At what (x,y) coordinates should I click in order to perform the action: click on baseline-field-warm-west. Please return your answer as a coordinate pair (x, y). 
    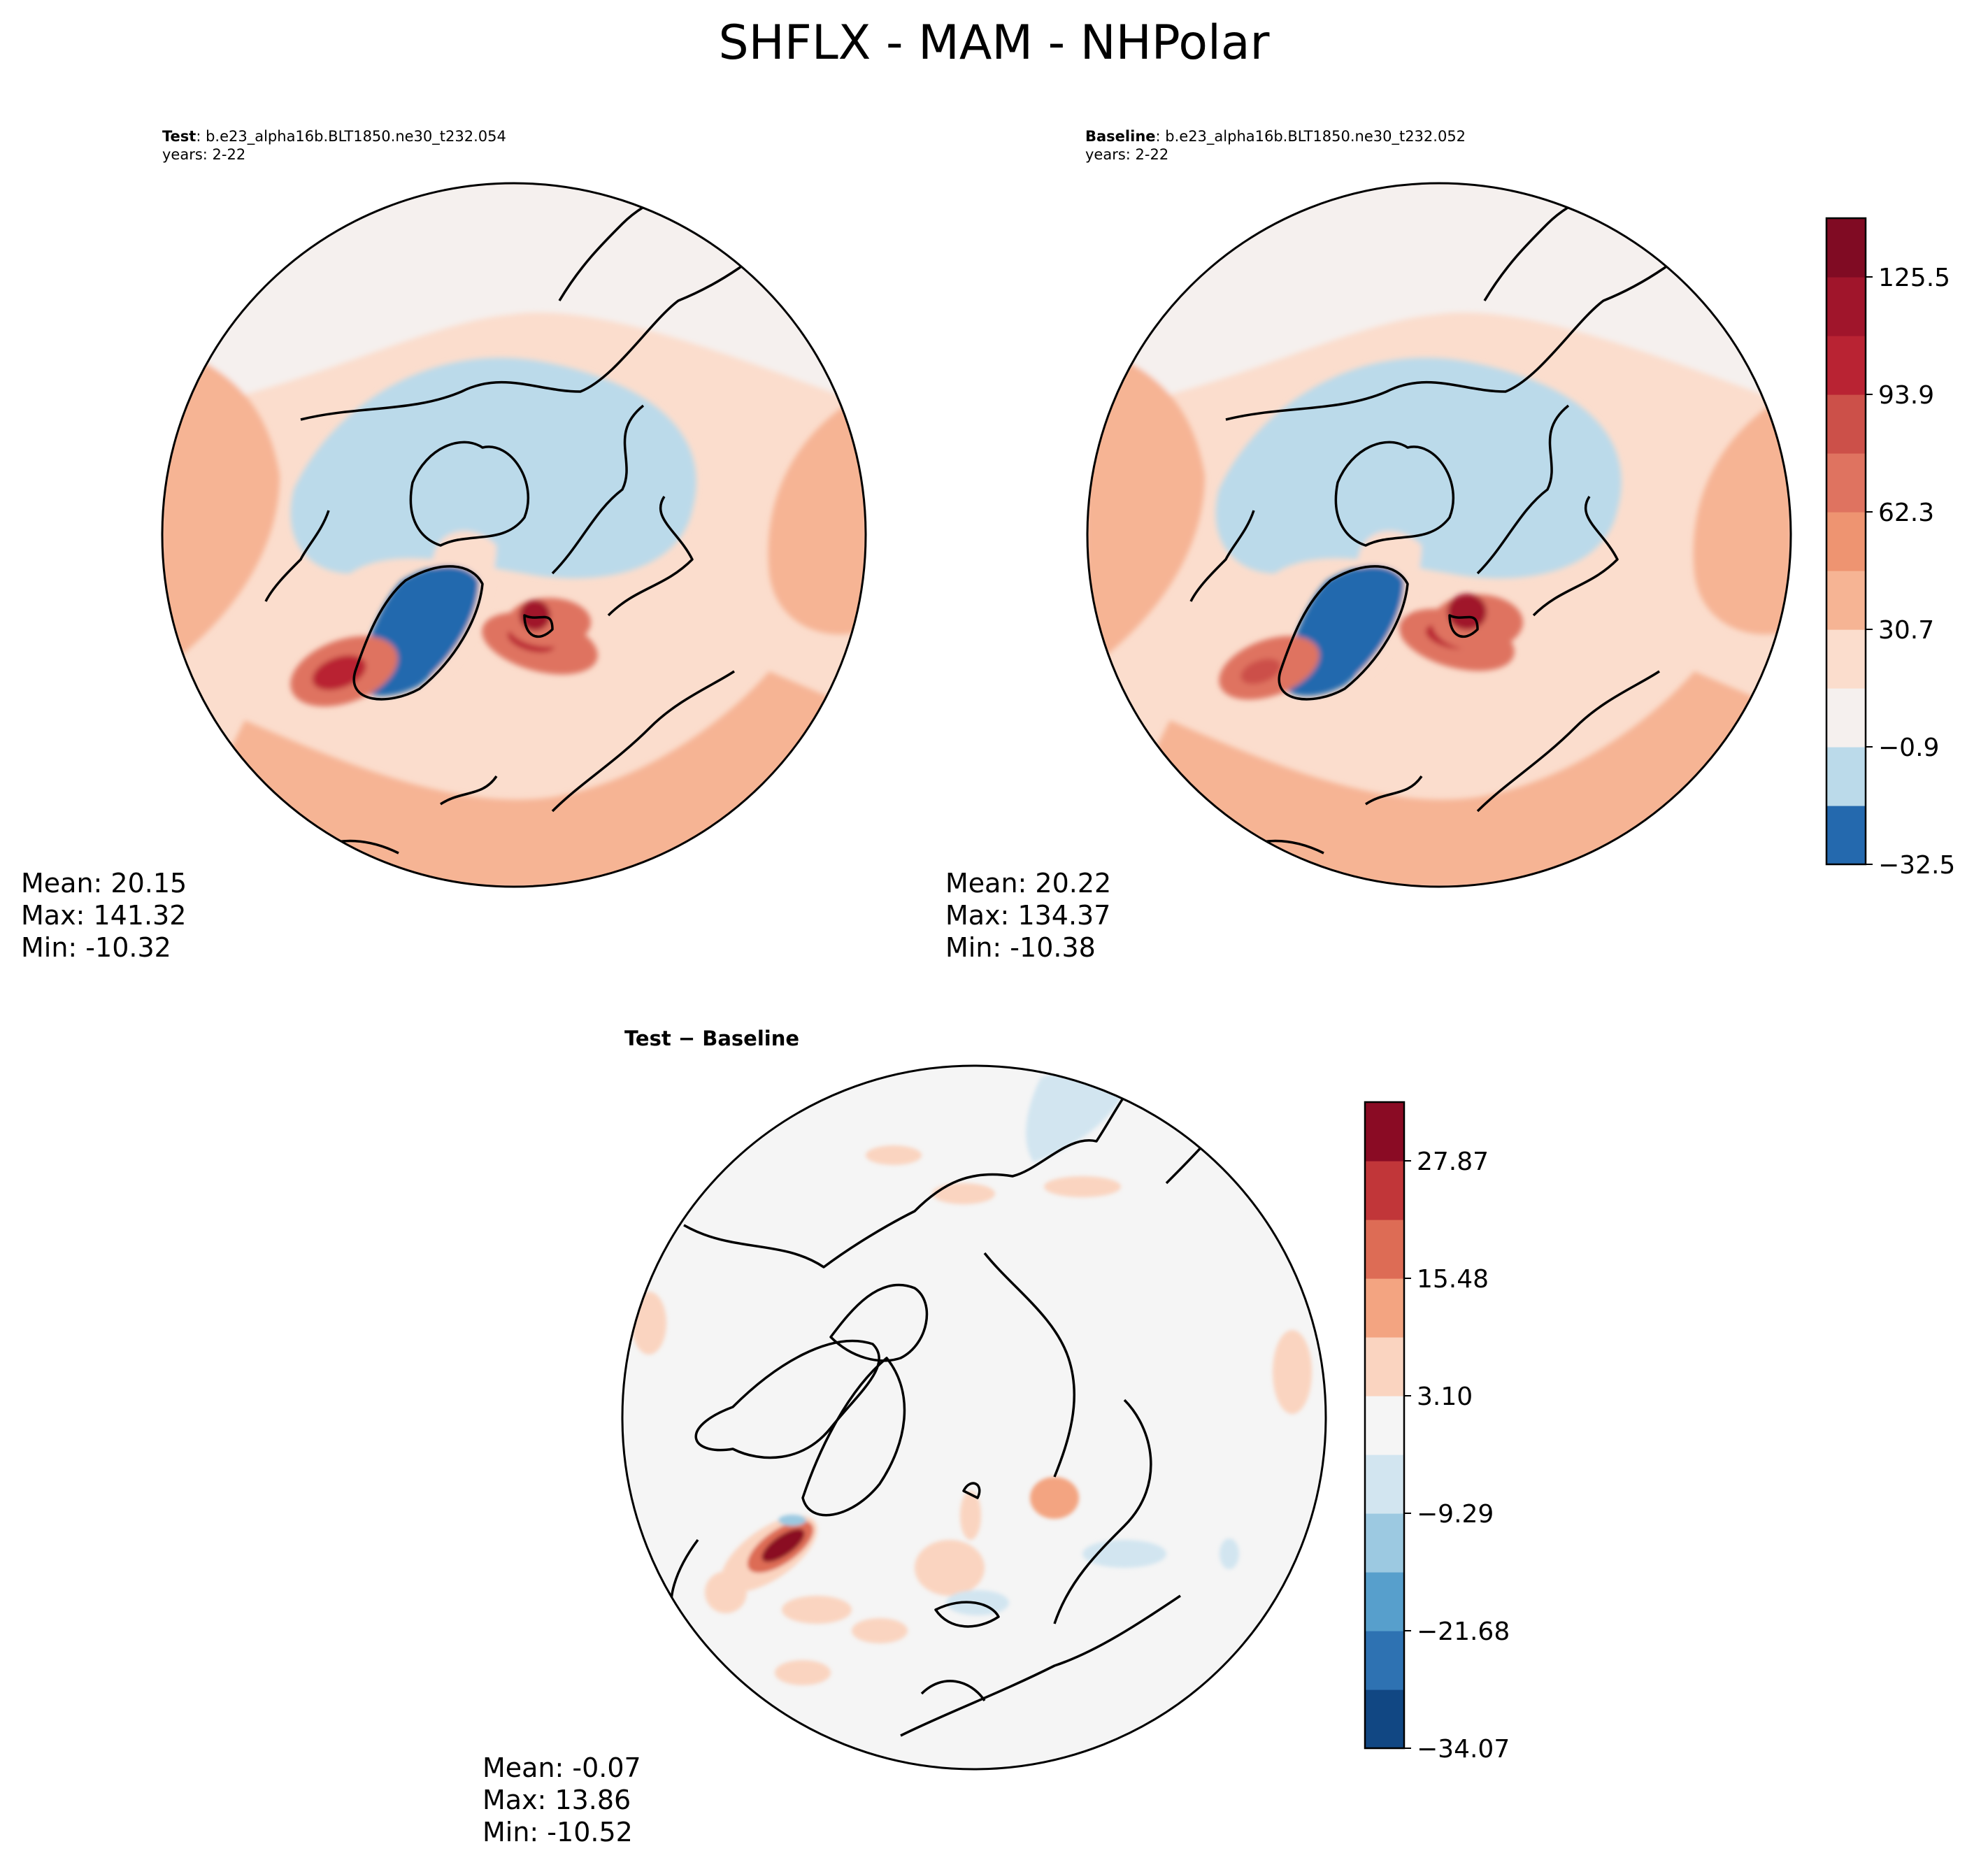
    Looking at the image, I should click on (1146, 507).